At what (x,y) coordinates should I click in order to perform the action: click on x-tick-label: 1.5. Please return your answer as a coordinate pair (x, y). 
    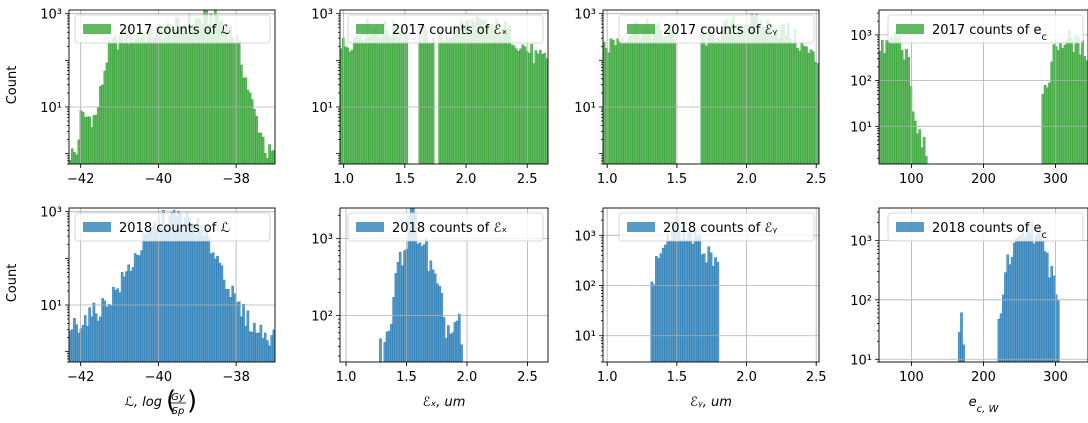
    Looking at the image, I should click on (406, 377).